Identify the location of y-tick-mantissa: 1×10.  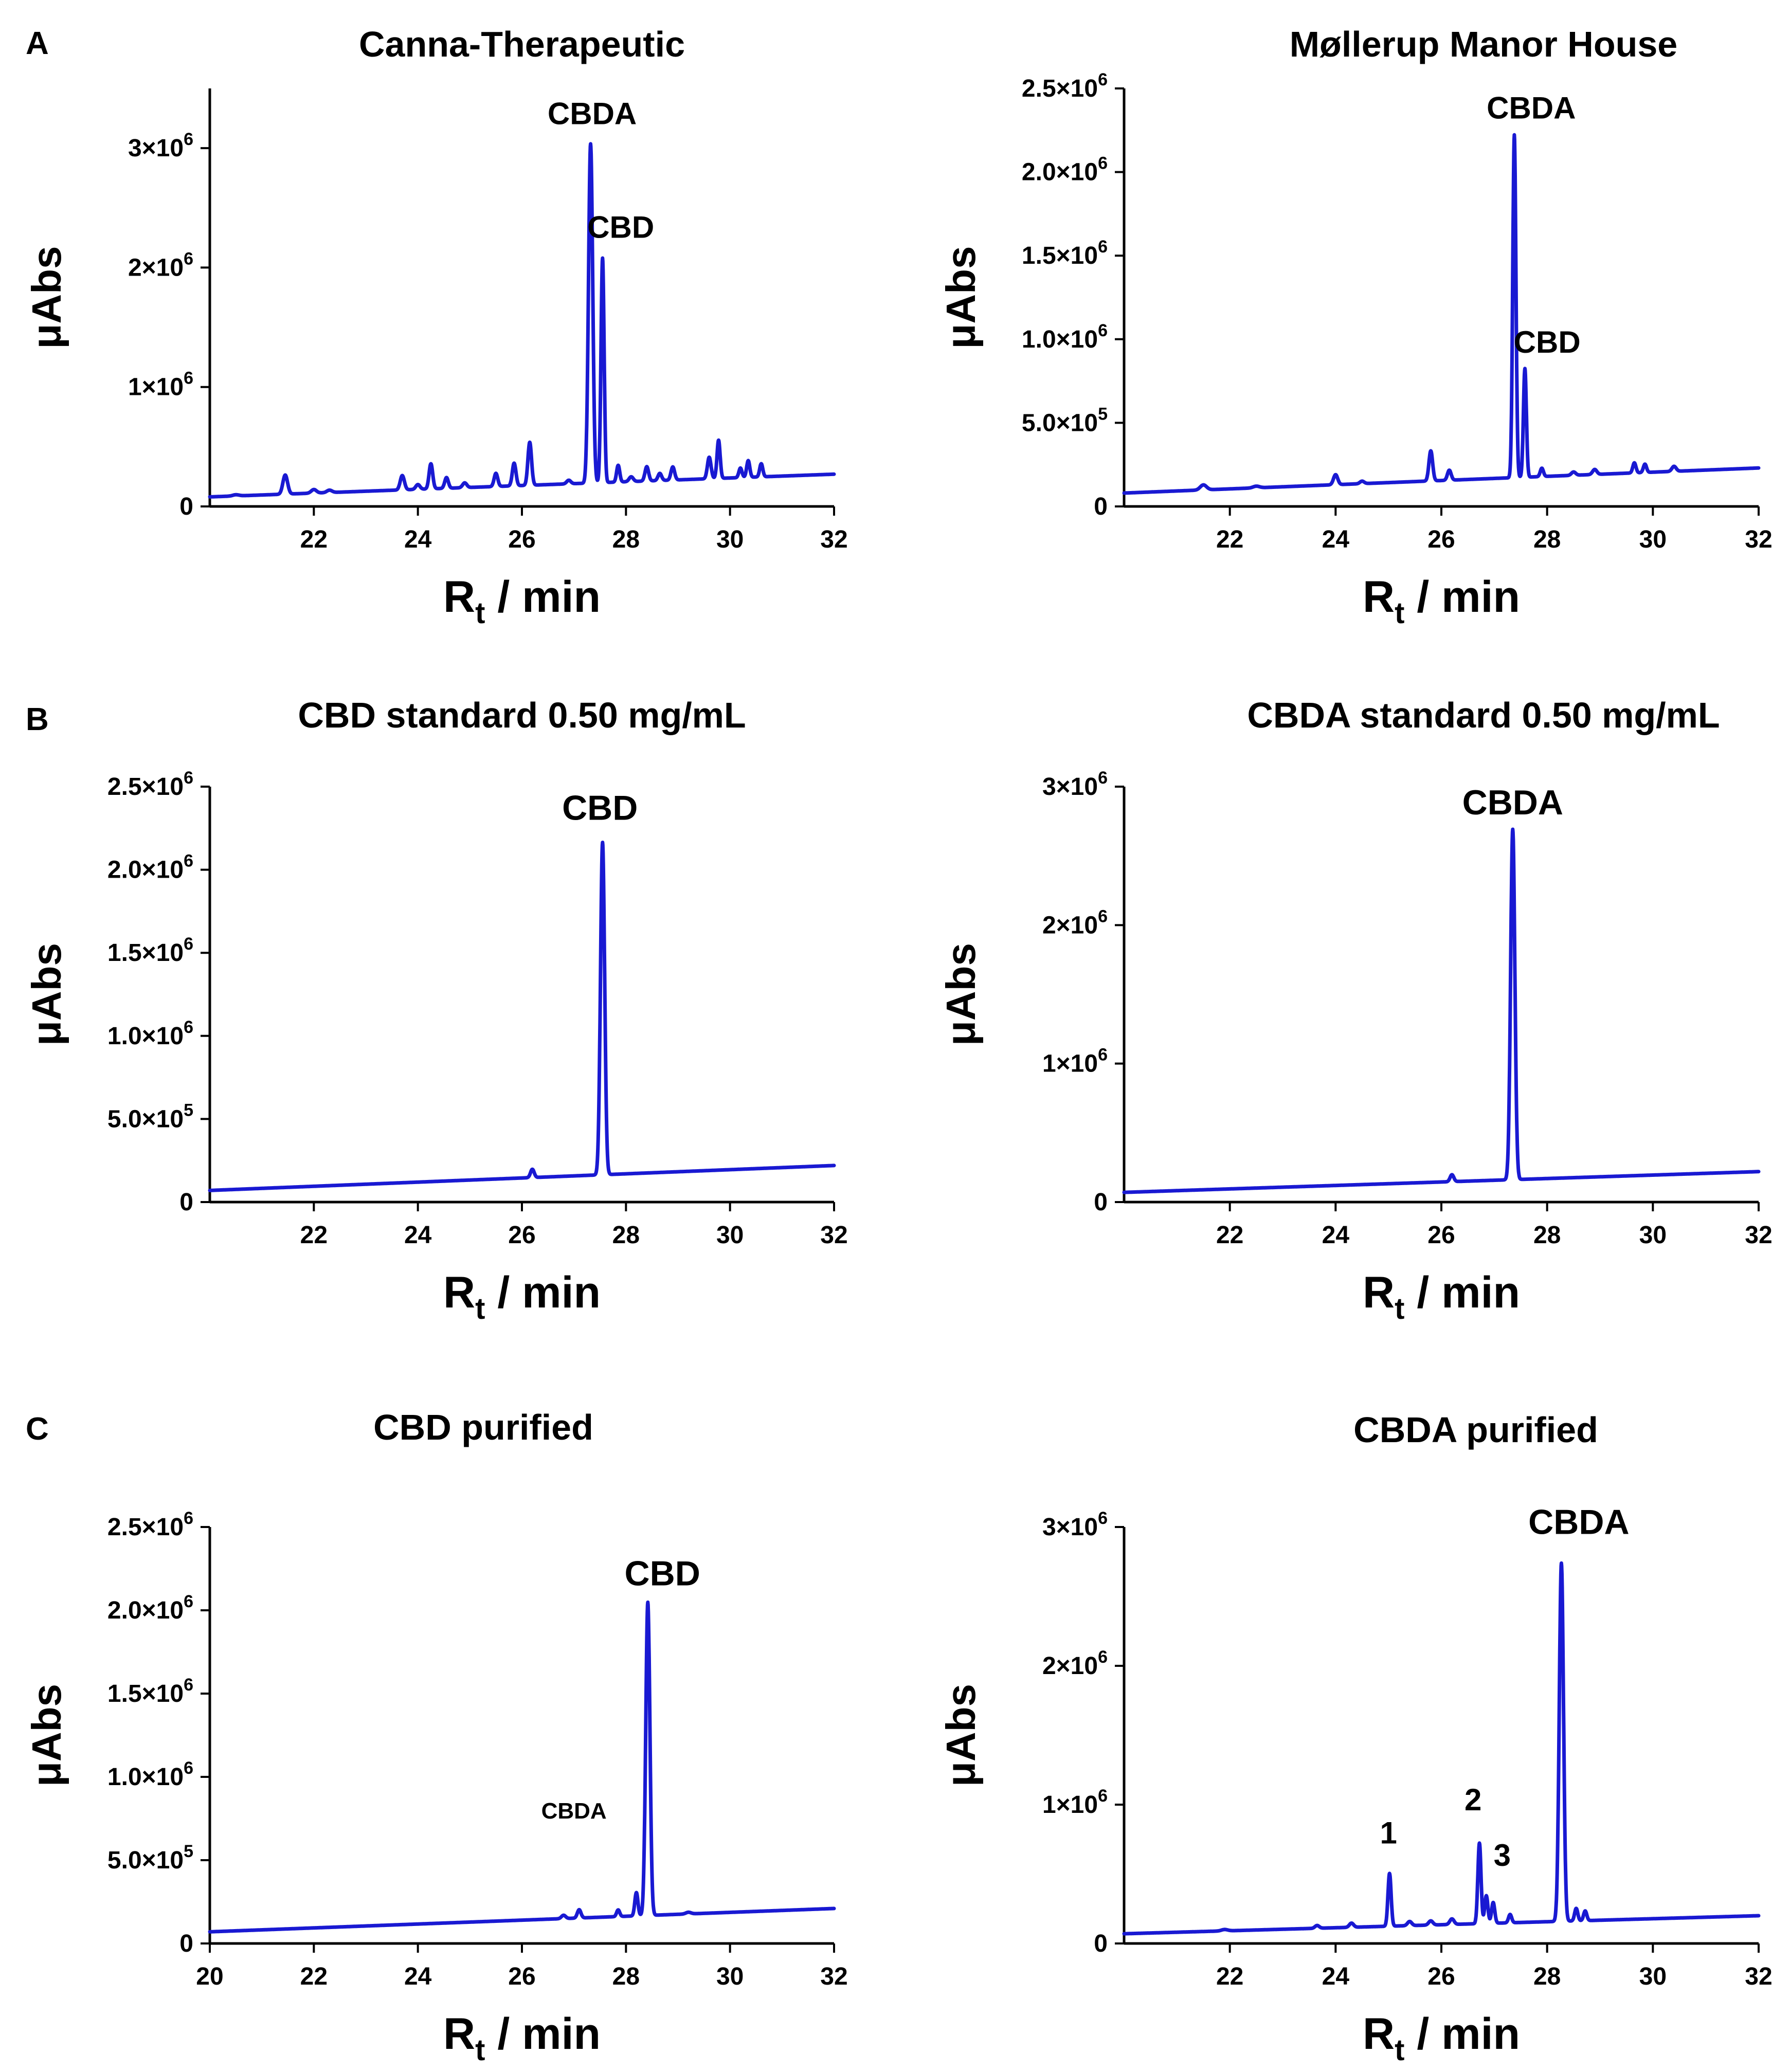
(1070, 1064).